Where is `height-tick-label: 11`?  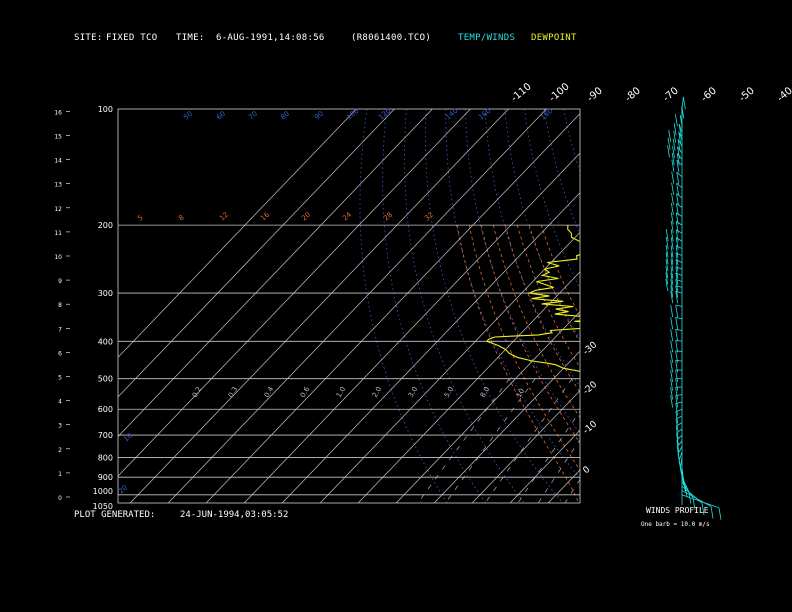
height-tick-label: 11 is located at coordinates (58, 233).